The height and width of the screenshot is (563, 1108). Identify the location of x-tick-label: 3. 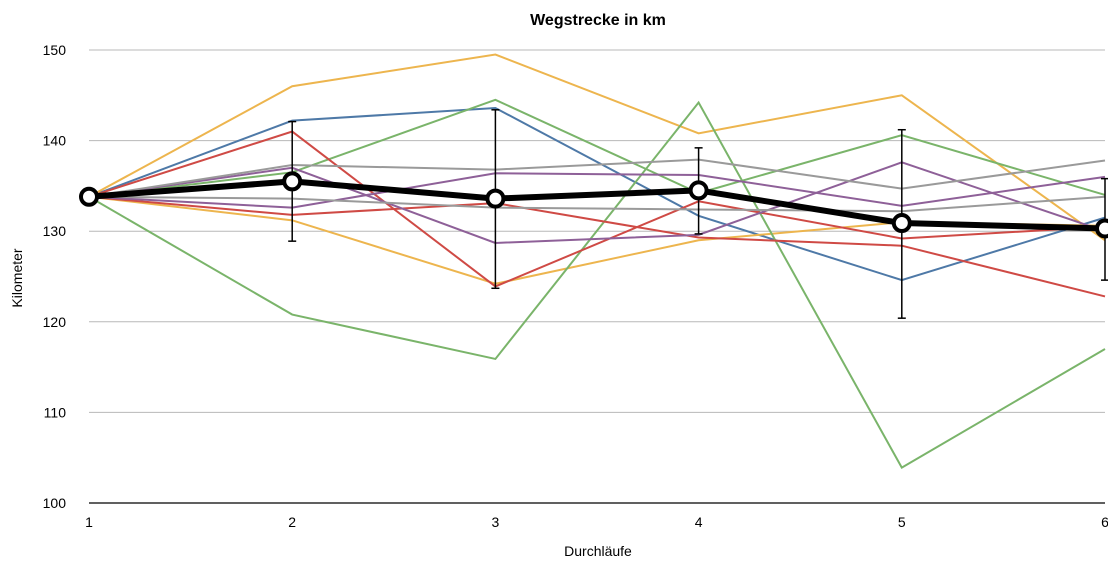
(496, 522).